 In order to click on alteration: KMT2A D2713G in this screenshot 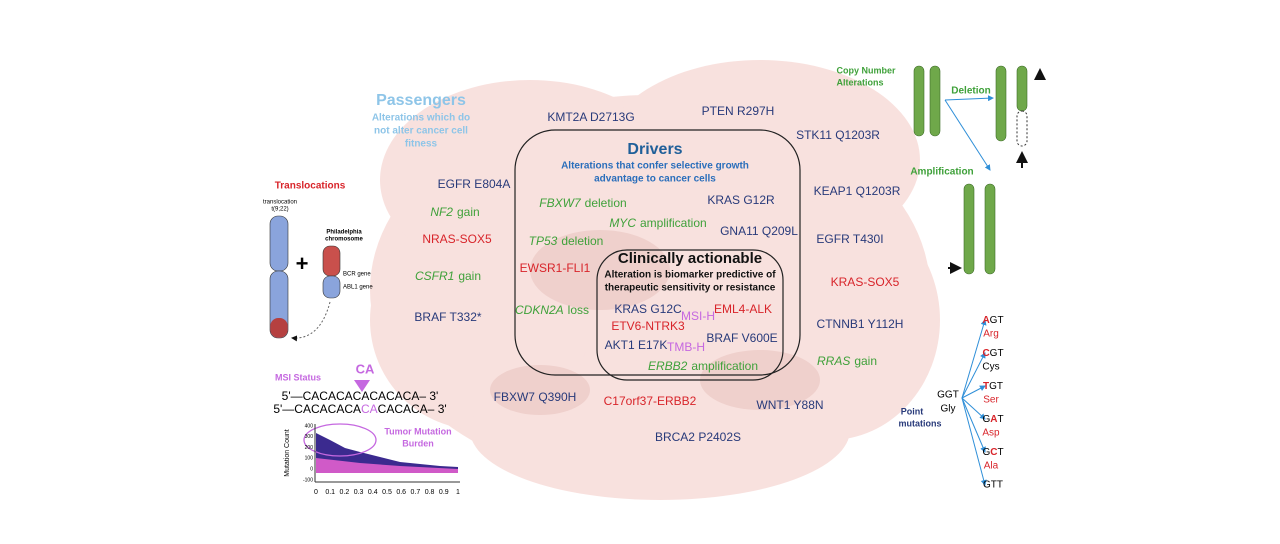, I will do `click(590, 117)`.